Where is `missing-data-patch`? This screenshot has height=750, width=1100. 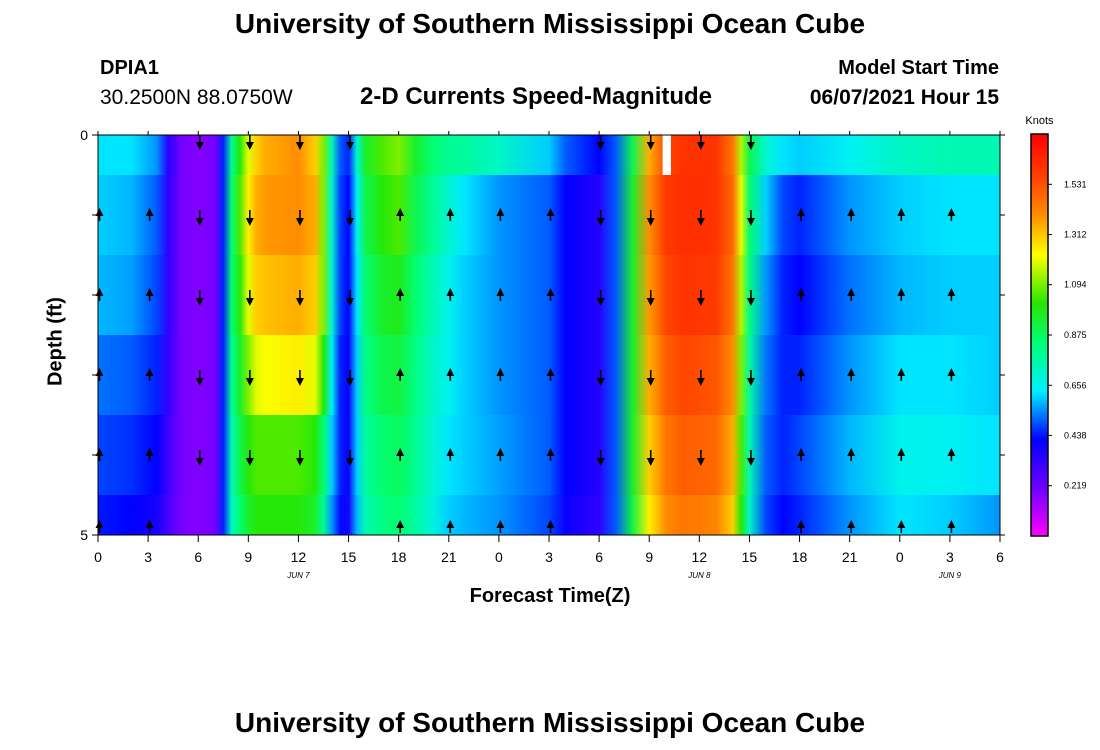 missing-data-patch is located at coordinates (666, 155).